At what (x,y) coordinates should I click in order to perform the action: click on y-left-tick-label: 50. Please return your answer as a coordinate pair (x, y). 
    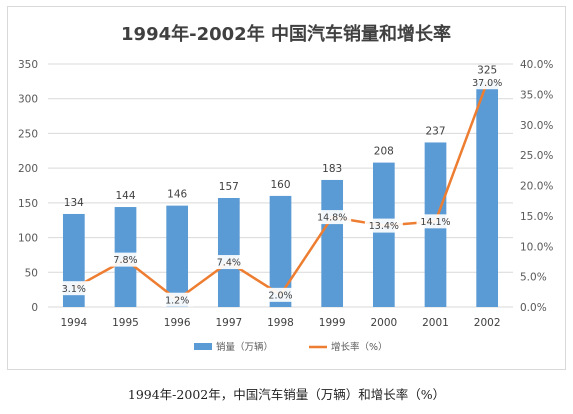
    Looking at the image, I should click on (31, 273).